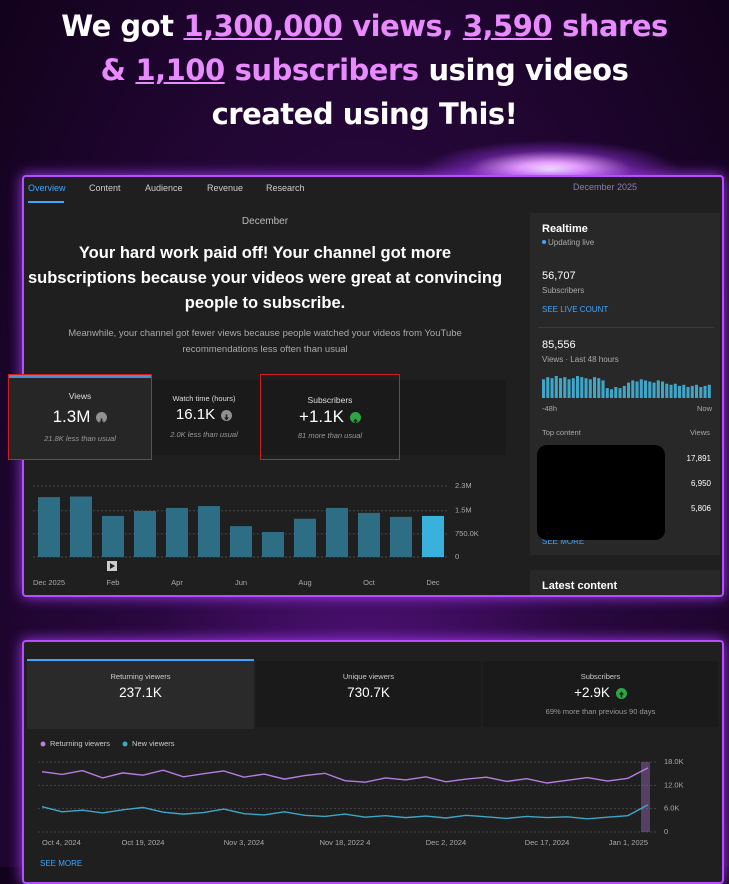  What do you see at coordinates (285, 188) in the screenshot?
I see `tab: Research` at bounding box center [285, 188].